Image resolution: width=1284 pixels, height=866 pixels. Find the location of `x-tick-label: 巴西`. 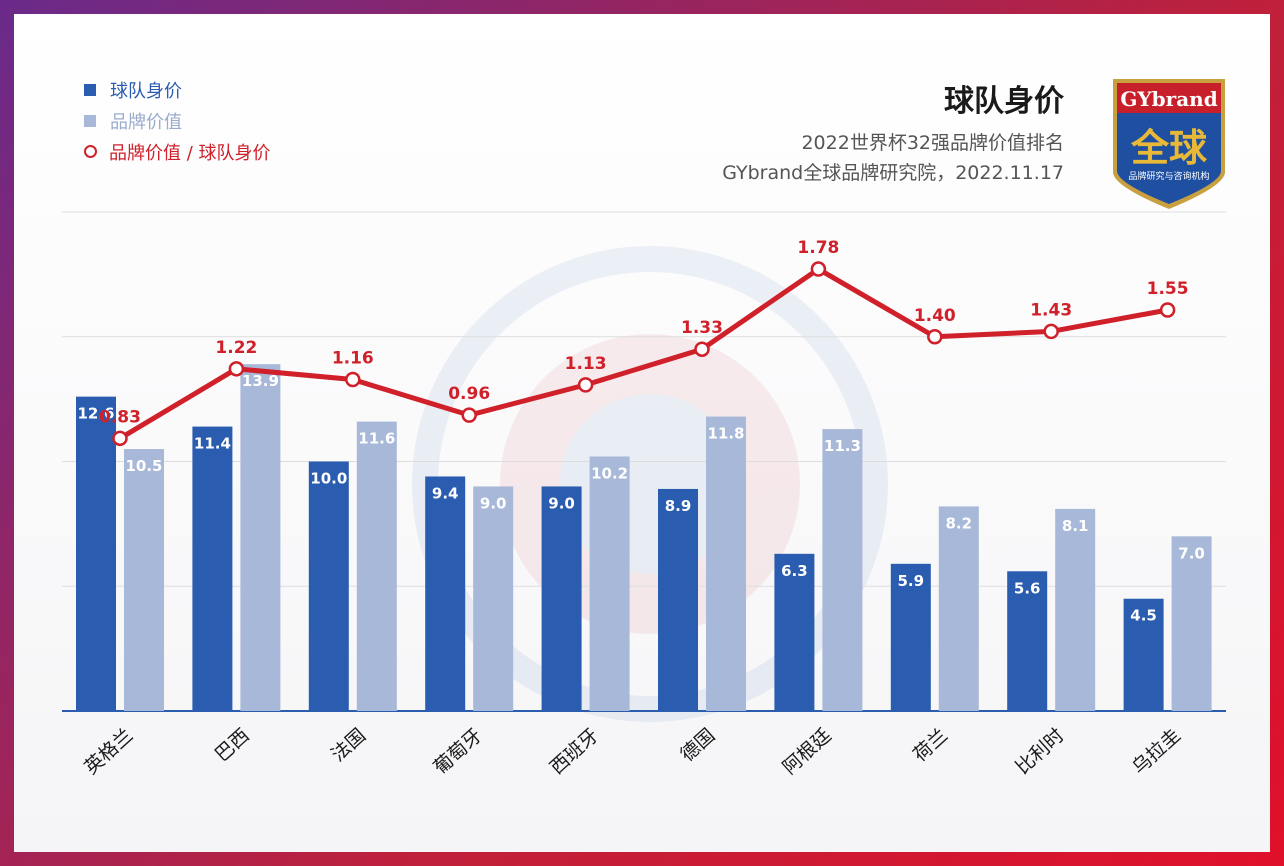

x-tick-label: 巴西 is located at coordinates (232, 745).